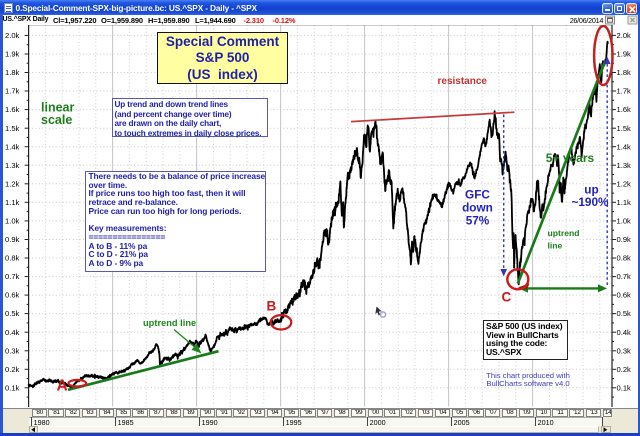 The height and width of the screenshot is (436, 640). I want to click on svg-text: up, so click(591, 190).